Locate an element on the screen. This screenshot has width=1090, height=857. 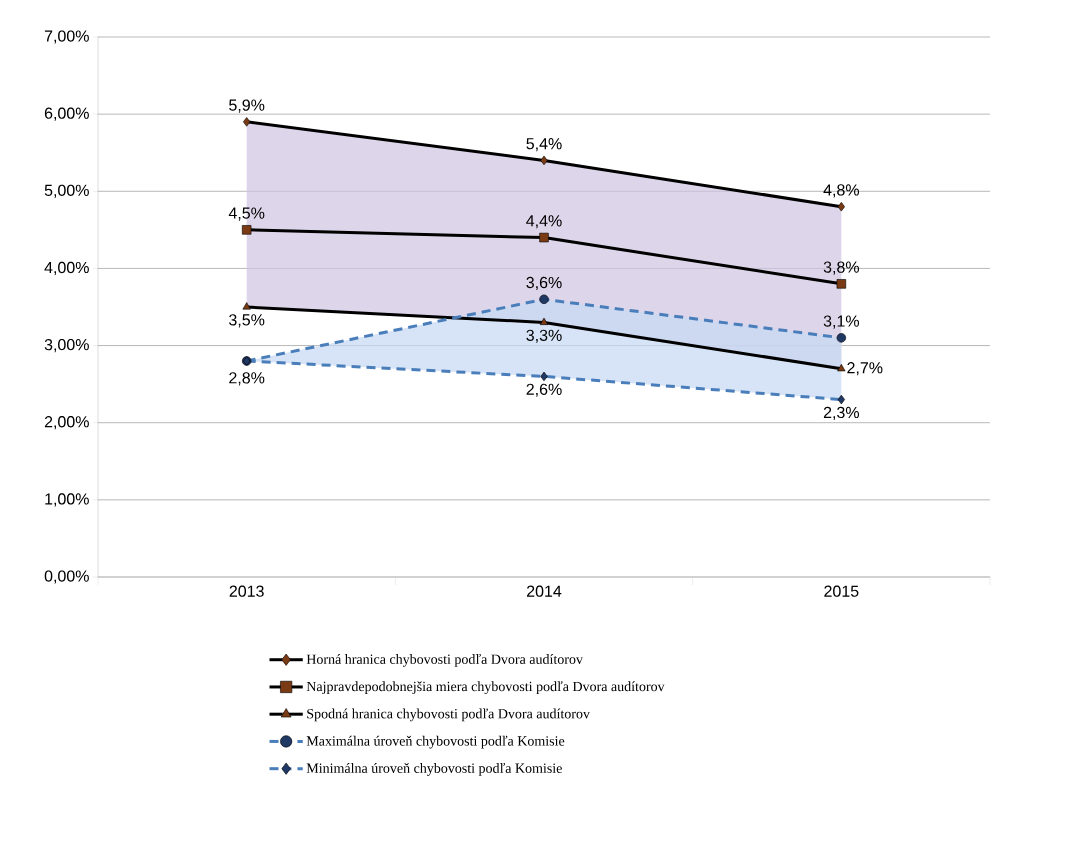
data-label: 2,7% is located at coordinates (865, 369).